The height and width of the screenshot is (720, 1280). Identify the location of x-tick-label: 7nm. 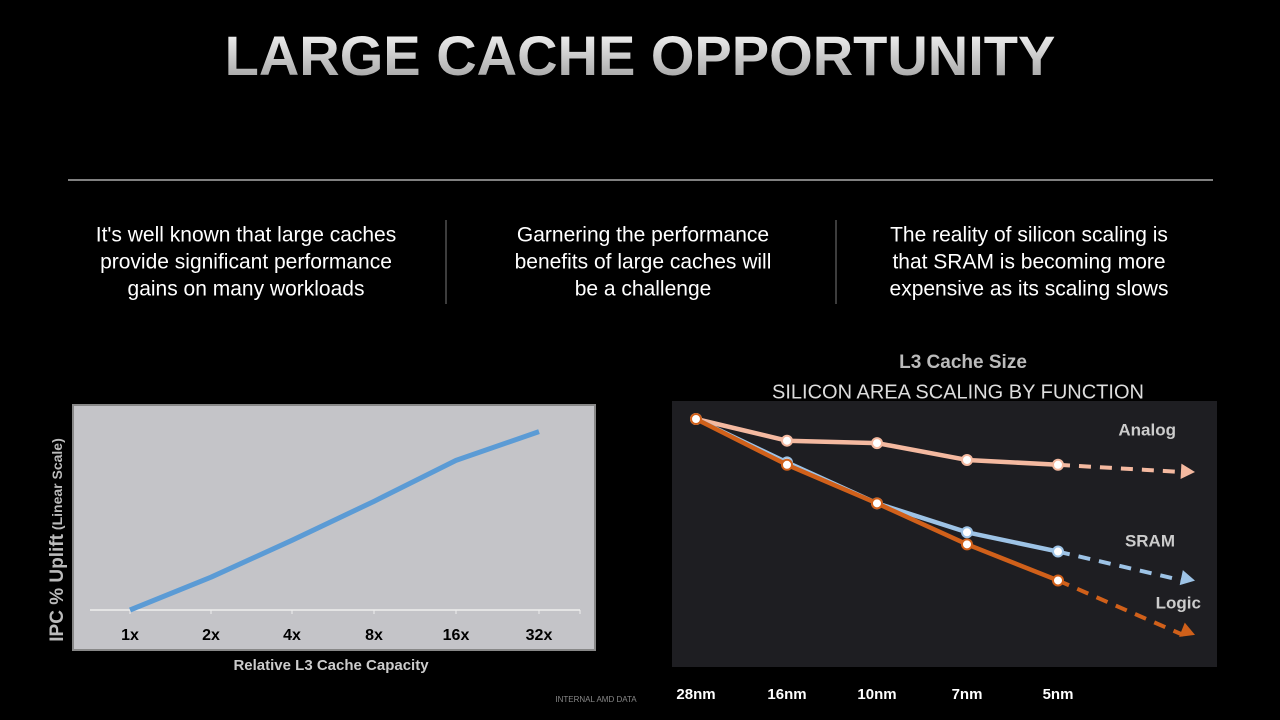
(967, 694).